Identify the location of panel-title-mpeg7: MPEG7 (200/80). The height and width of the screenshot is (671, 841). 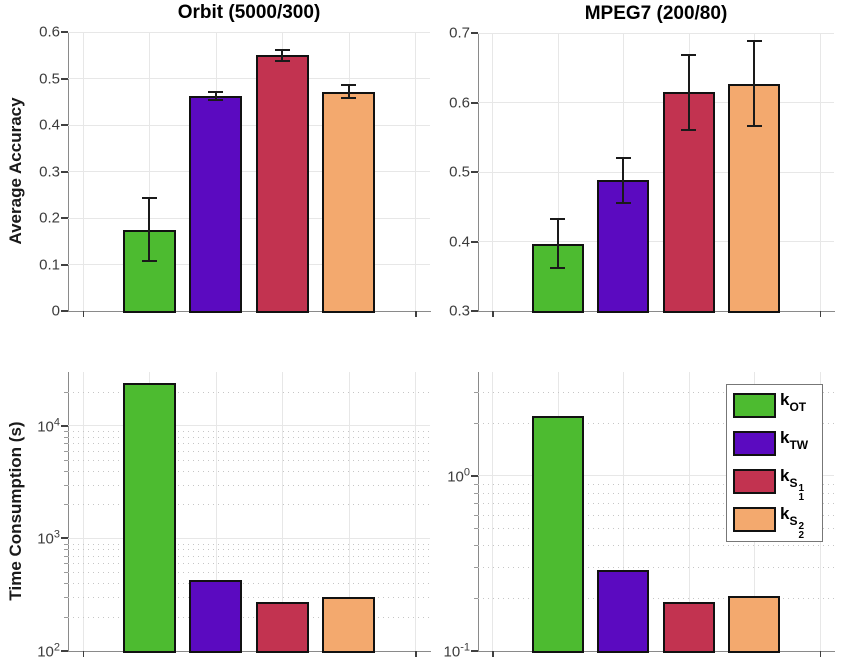
(656, 13).